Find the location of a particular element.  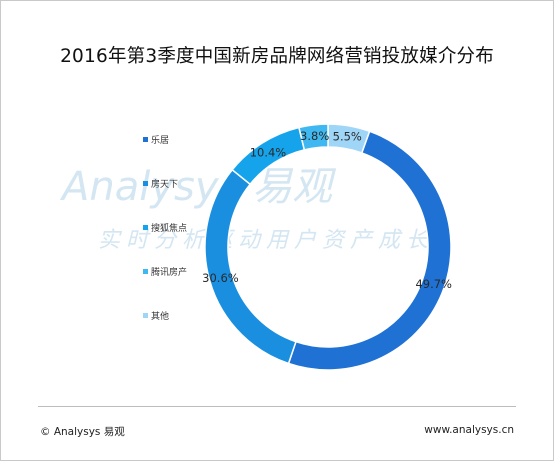

data-label-其他: 5.5% is located at coordinates (347, 137).